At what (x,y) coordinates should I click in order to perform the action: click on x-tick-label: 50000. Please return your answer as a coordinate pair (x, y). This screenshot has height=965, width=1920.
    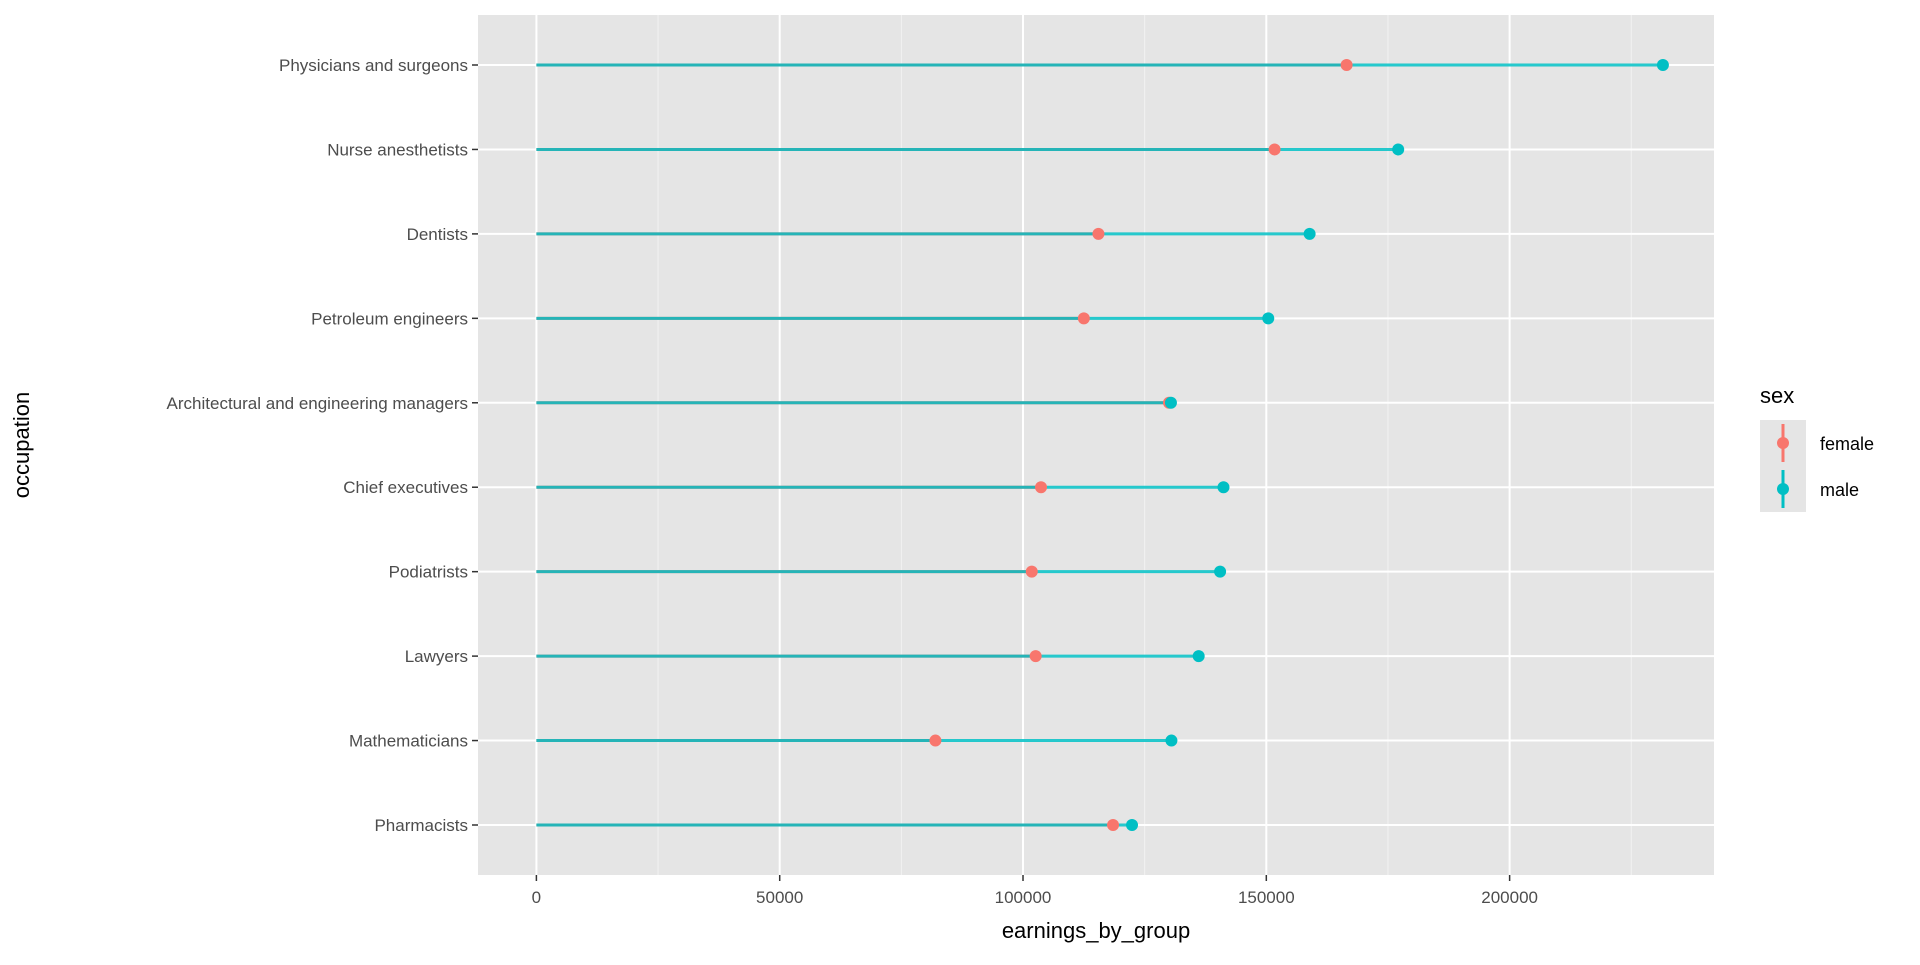
    Looking at the image, I should click on (779, 897).